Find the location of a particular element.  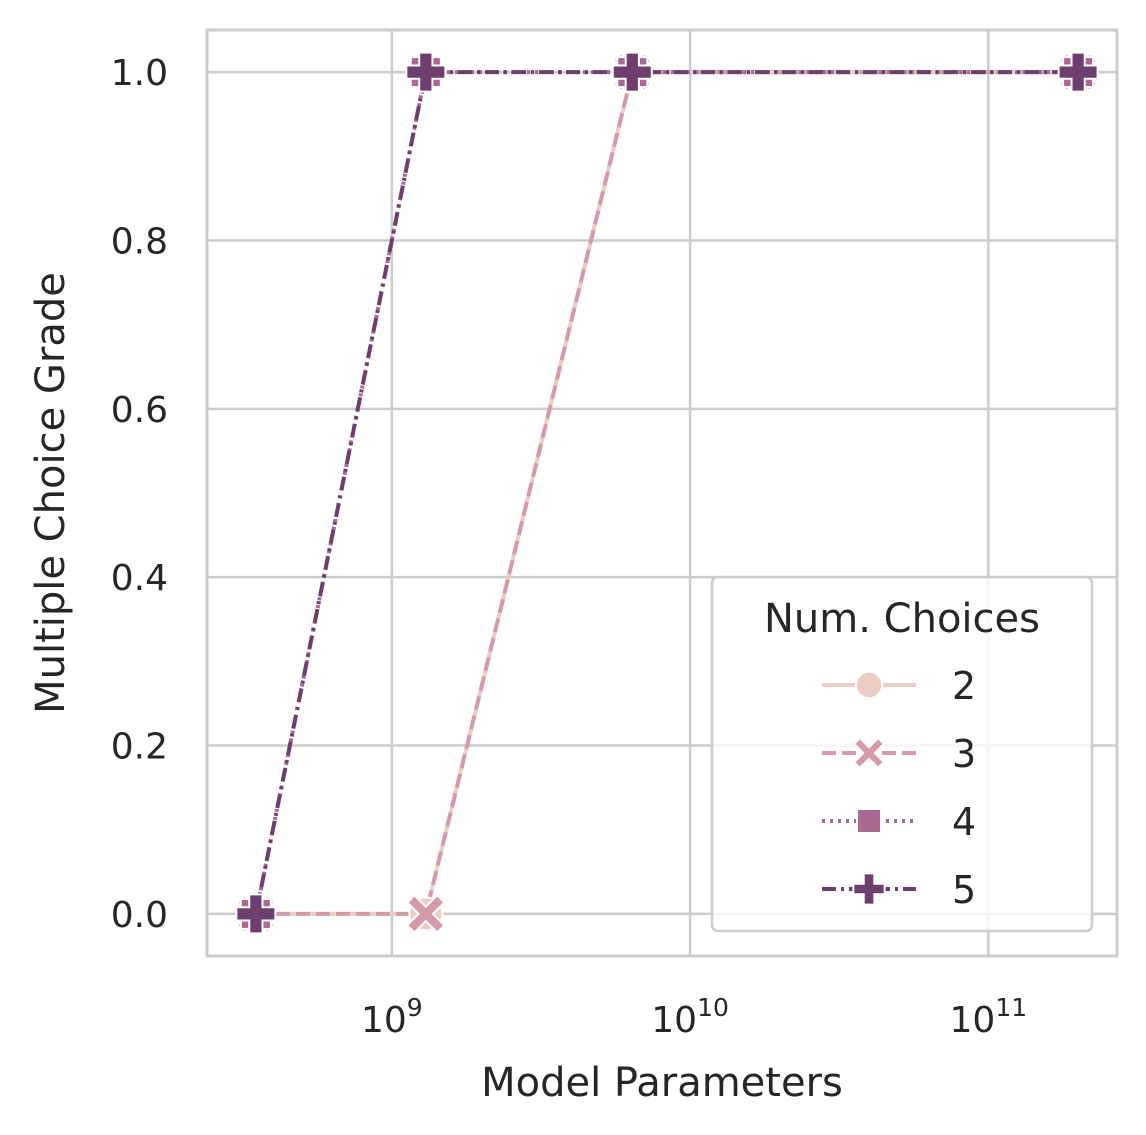

y-tick-labels: 0.0 0.2 0.4 0.6 0.8 1.0 is located at coordinates (139, 494).